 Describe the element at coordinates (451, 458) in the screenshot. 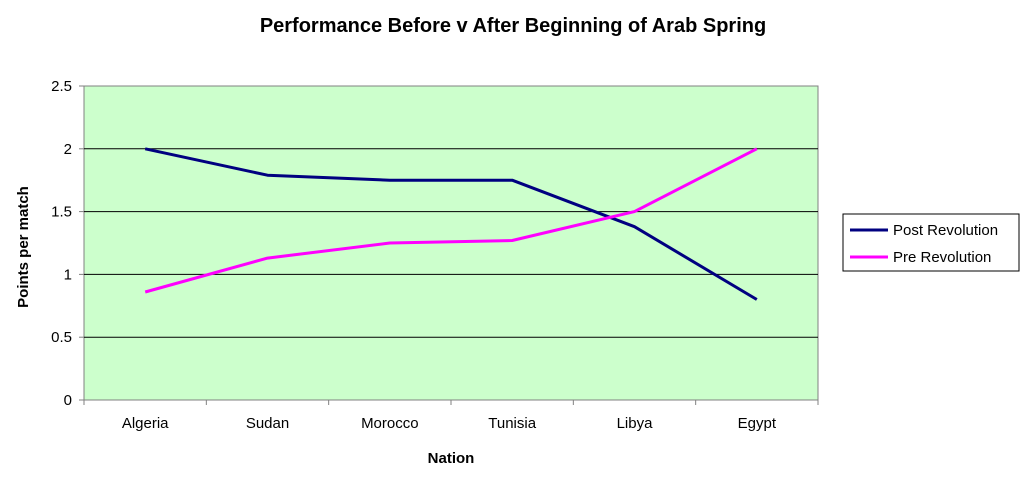

I see `x-axis-label: Nation` at that location.